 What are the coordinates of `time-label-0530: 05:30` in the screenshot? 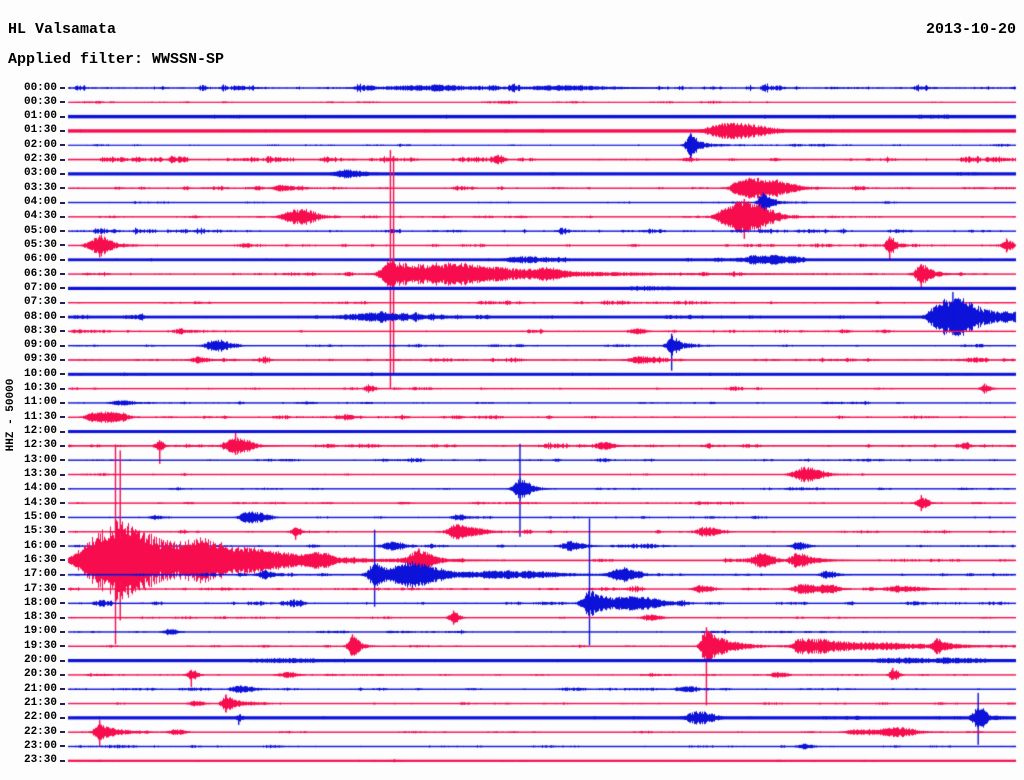 It's located at (40, 244).